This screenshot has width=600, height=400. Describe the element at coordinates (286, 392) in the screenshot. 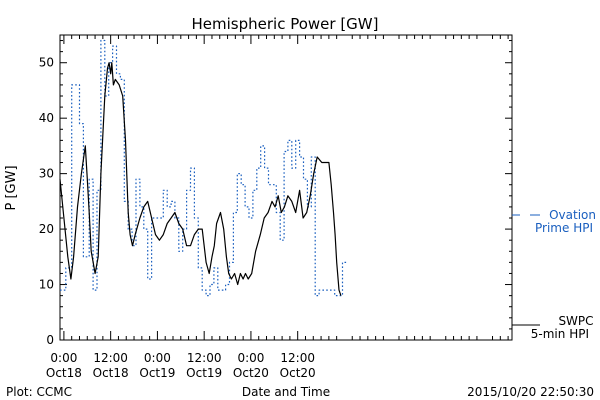

I see `x-axis-label: Date and Time` at that location.